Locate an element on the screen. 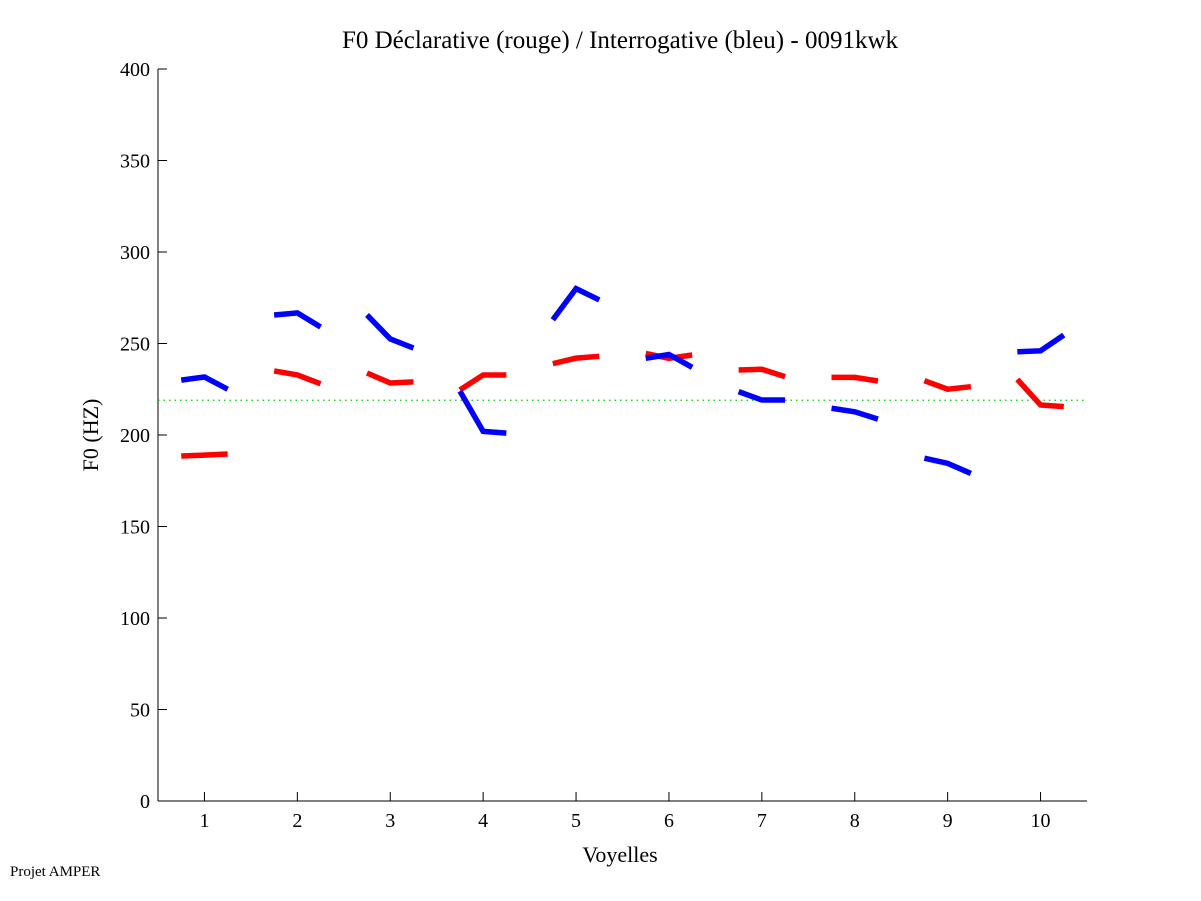 Image resolution: width=1201 pixels, height=901 pixels. footer-credit: Projet AMPER is located at coordinates (55, 872).